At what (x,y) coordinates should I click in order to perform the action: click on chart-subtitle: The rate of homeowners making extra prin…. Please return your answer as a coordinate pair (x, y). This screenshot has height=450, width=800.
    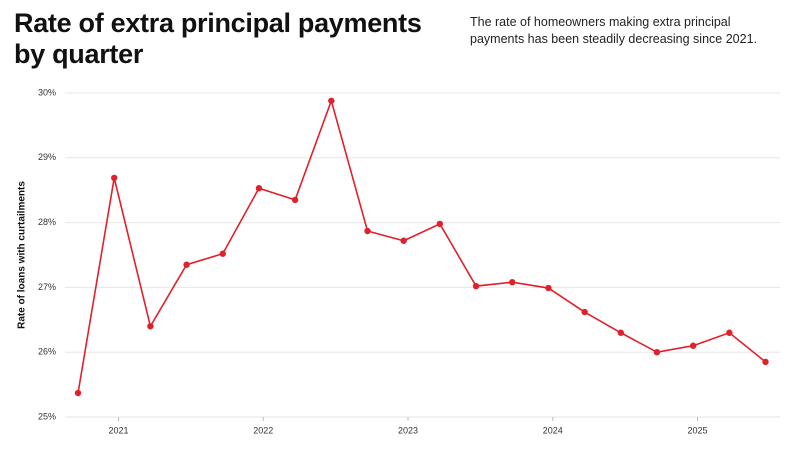
    Looking at the image, I should click on (613, 30).